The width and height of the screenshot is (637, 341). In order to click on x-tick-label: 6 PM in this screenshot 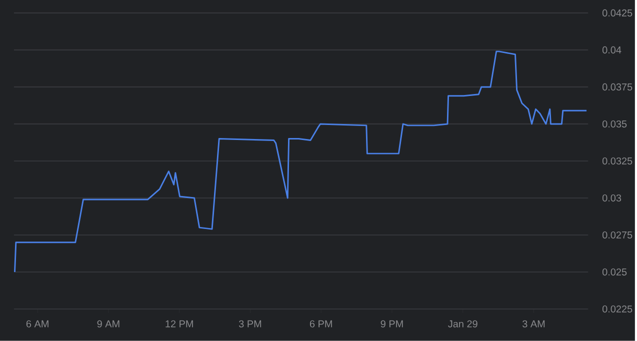, I will do `click(321, 324)`.